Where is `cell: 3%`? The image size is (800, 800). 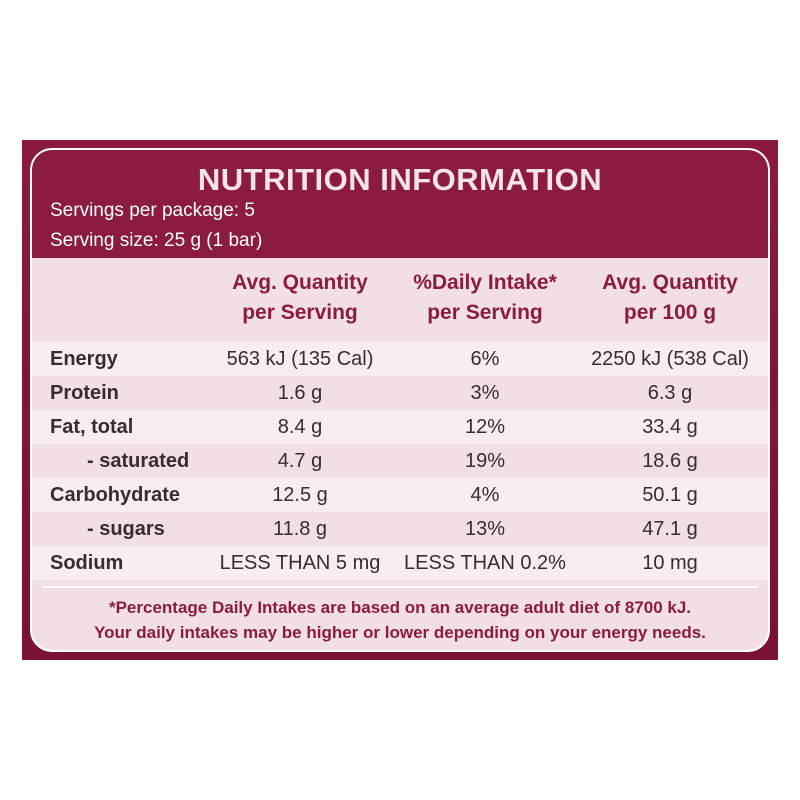
cell: 3% is located at coordinates (485, 393).